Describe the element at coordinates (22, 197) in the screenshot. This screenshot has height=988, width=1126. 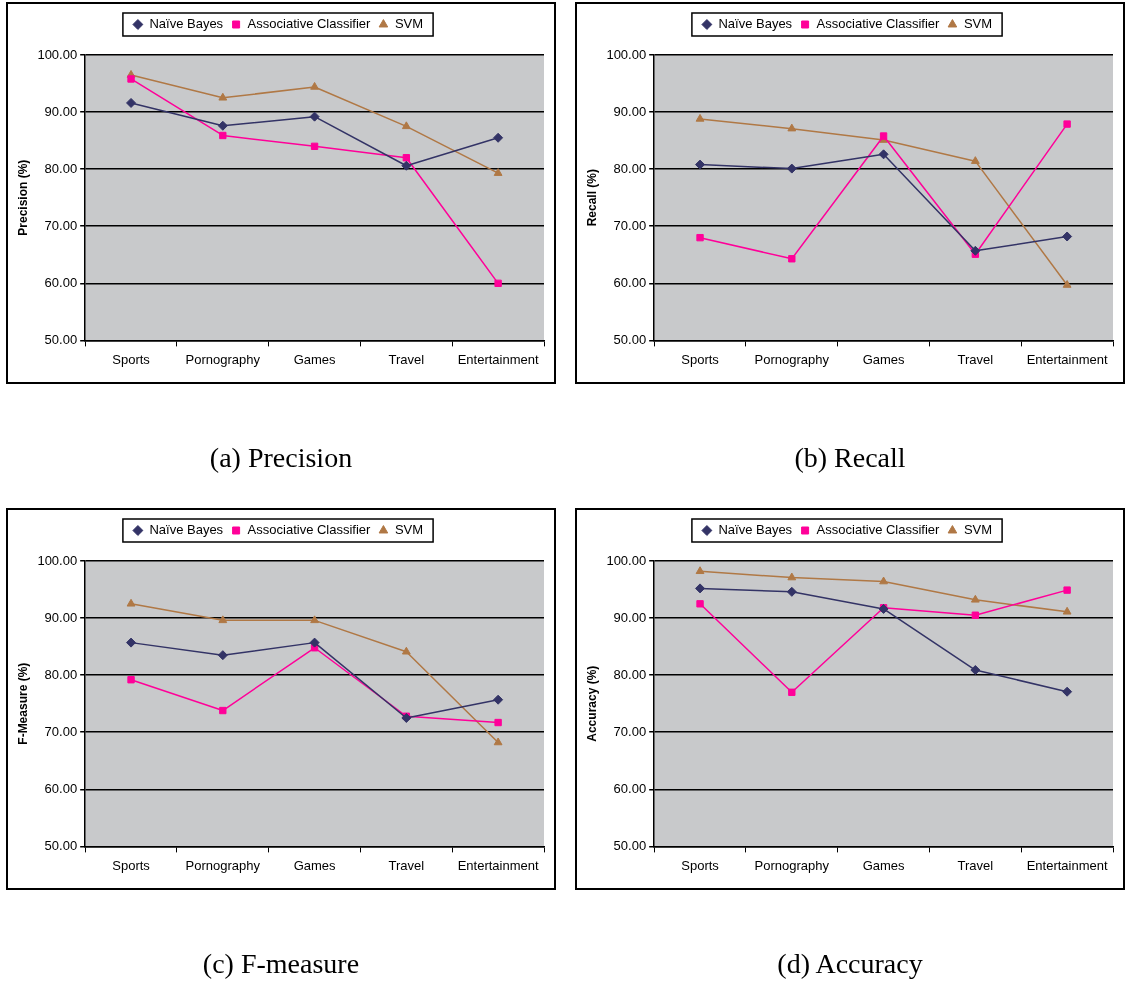
I see `y-axis-title: Precision (%)` at that location.